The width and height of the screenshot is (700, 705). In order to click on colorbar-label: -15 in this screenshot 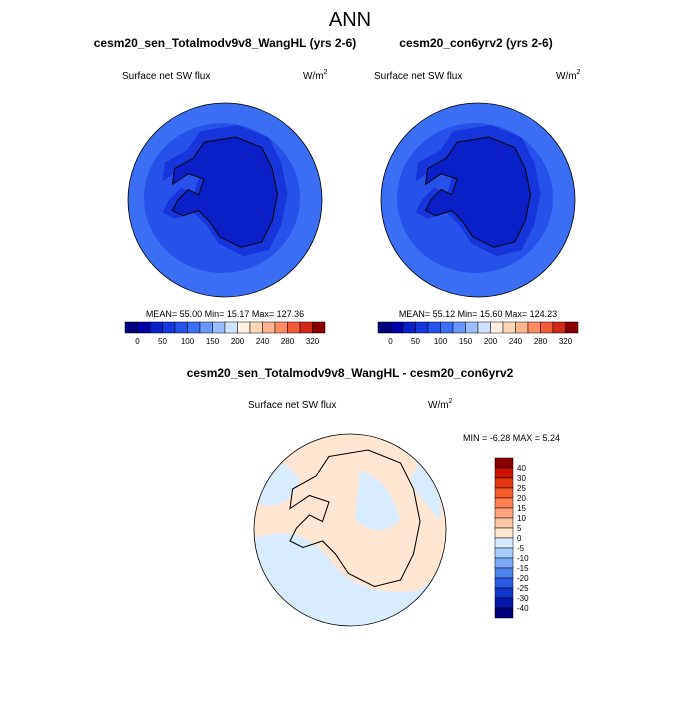, I will do `click(523, 568)`.